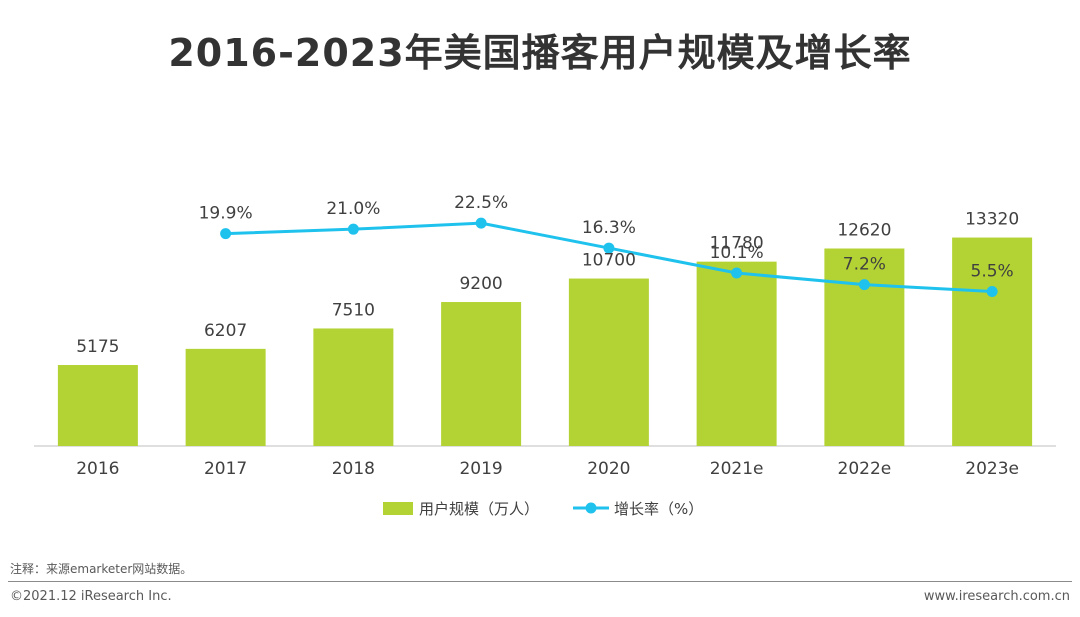 Image resolution: width=1080 pixels, height=617 pixels. Describe the element at coordinates (992, 220) in the screenshot. I see `bar-label-2023e: 13320` at that location.